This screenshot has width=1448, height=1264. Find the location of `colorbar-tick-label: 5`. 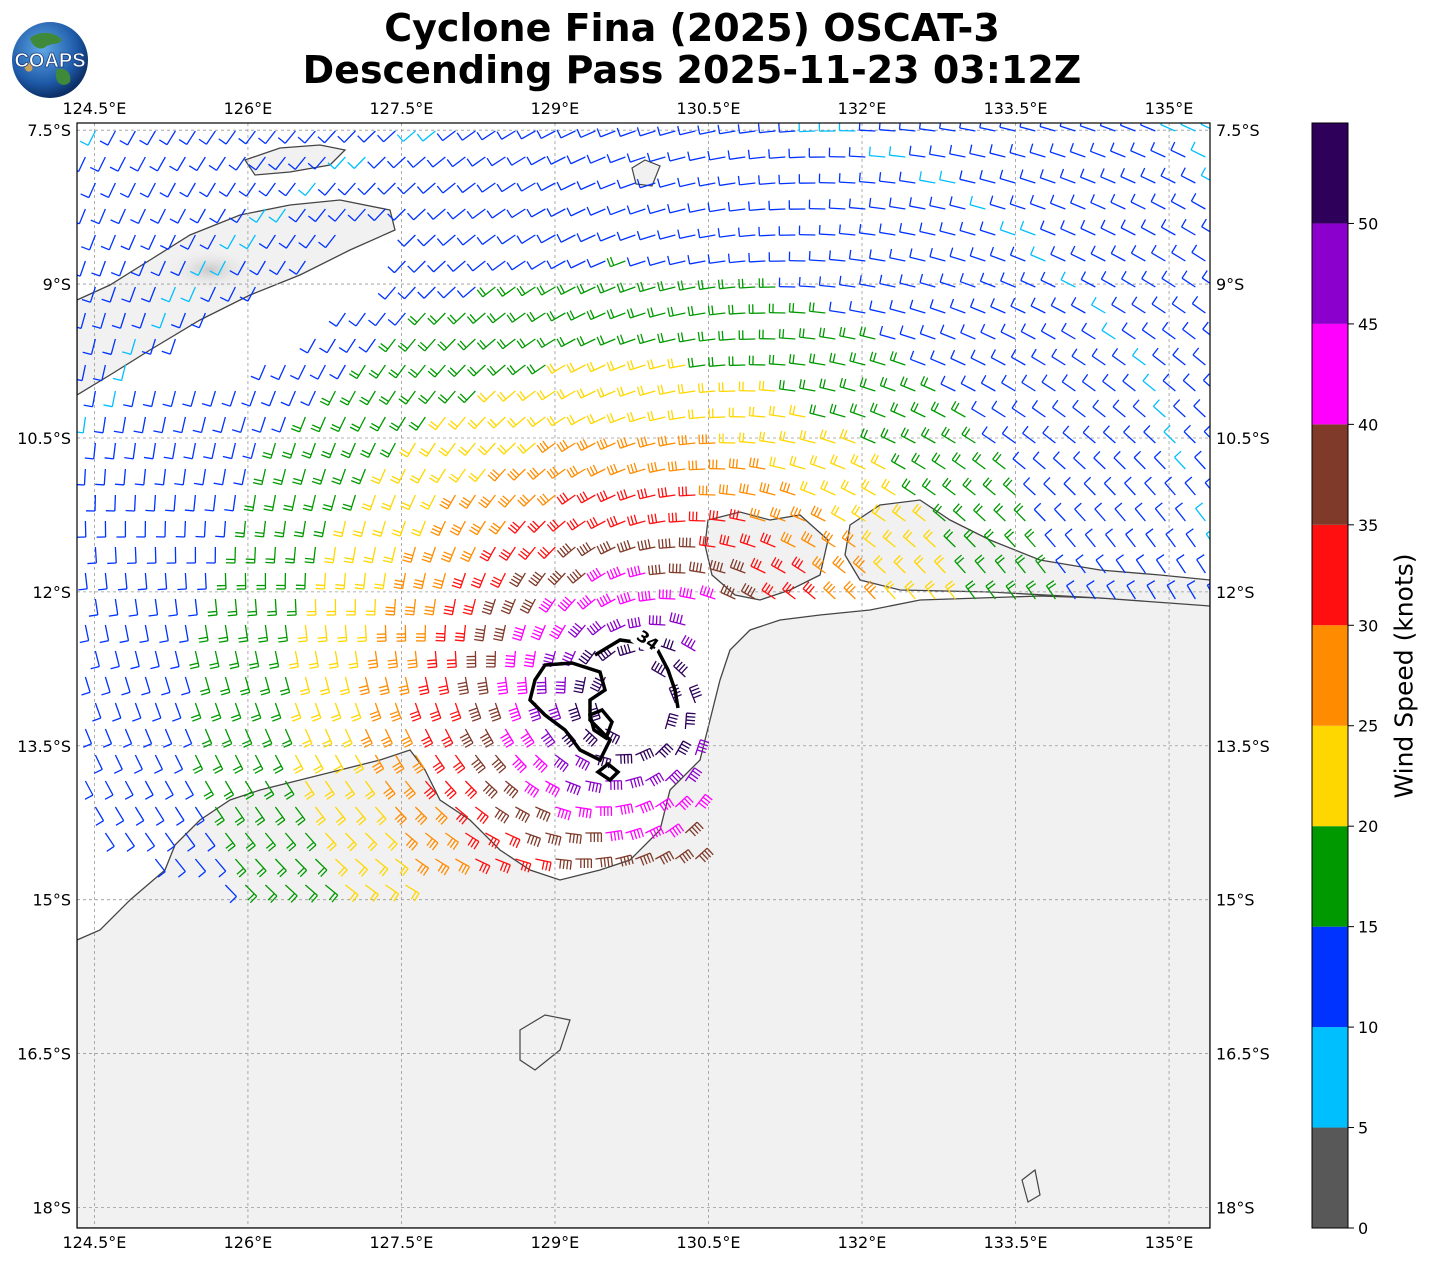

colorbar-tick-label: 5 is located at coordinates (1363, 1128).